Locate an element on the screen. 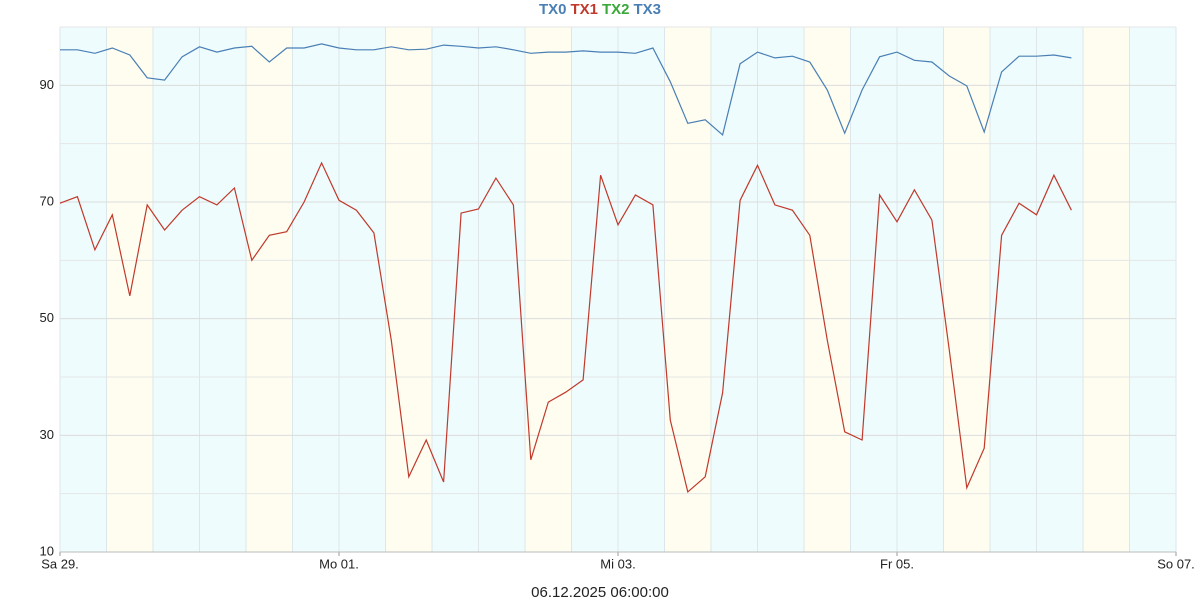 This screenshot has height=600, width=1200. x-tick-label: So 07. is located at coordinates (1176, 563).